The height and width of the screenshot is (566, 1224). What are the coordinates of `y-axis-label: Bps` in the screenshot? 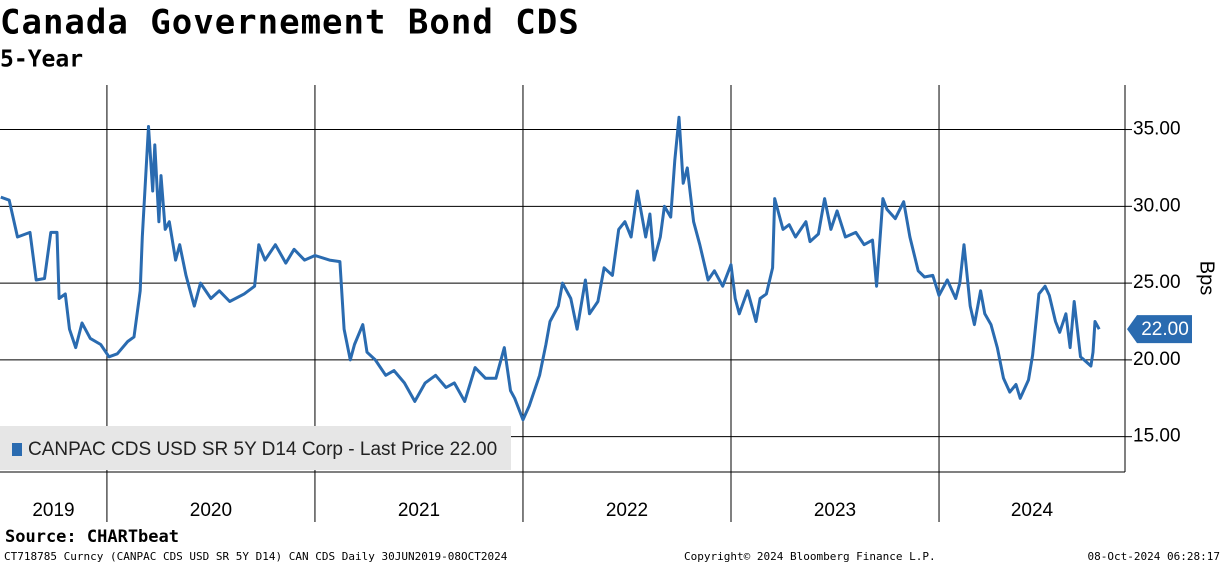 It's located at (1207, 278).